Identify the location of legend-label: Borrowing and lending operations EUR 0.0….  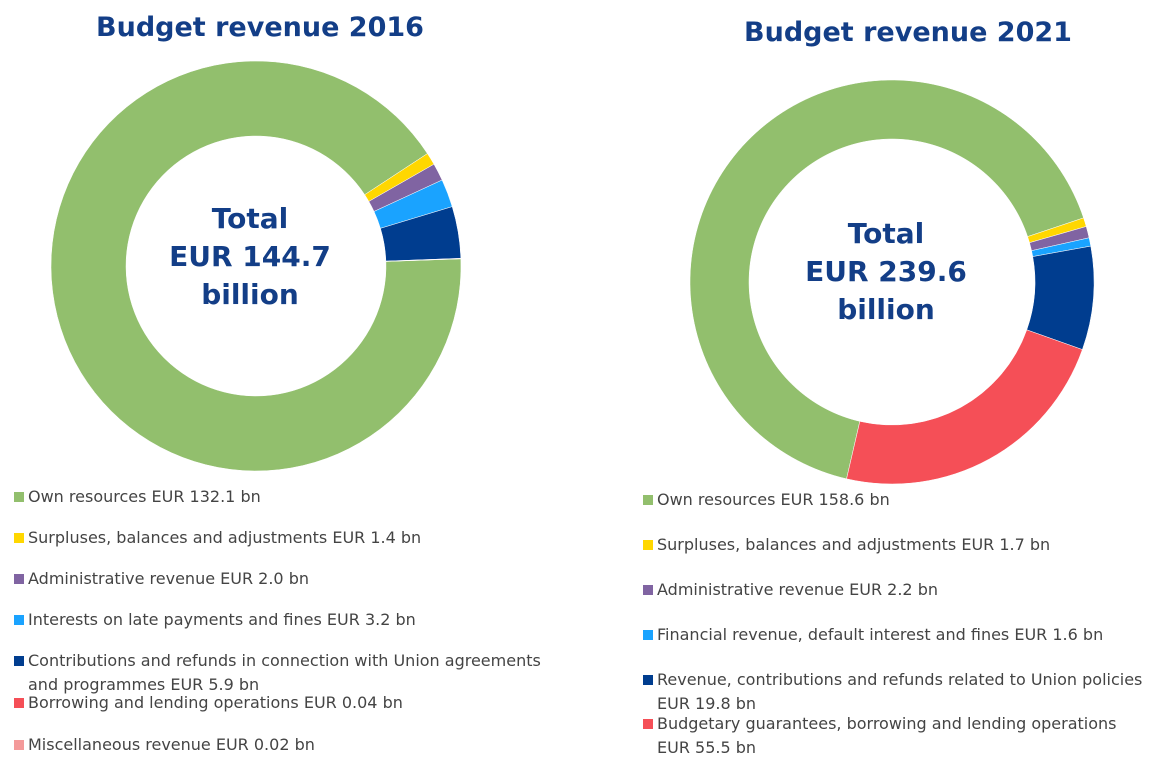
(215, 702).